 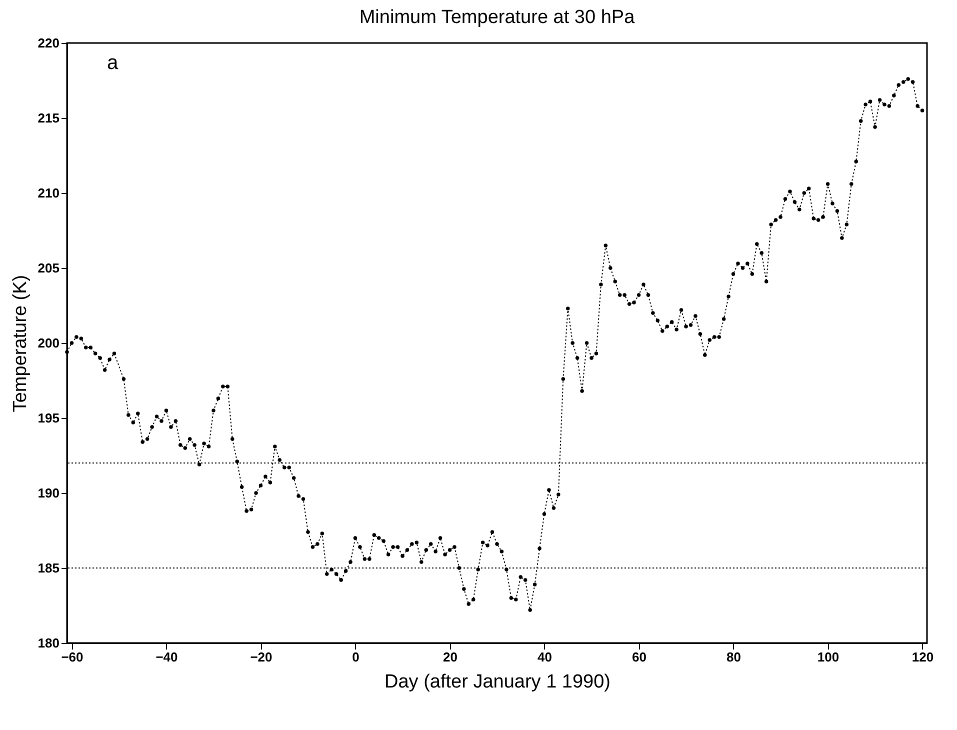 I want to click on y-tick-label: 210, so click(x=49, y=193).